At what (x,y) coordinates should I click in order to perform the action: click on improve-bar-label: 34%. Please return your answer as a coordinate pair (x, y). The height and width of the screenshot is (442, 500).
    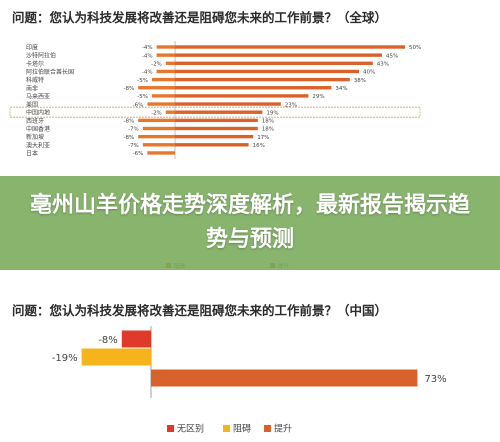
    Looking at the image, I should click on (341, 89).